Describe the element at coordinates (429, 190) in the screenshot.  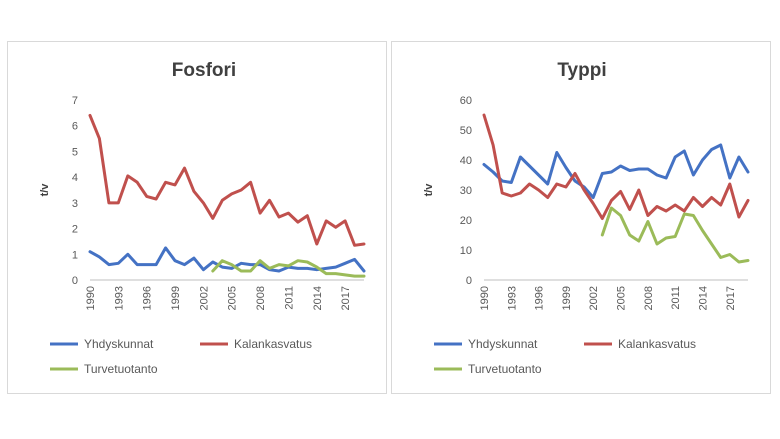
I see `typpi-ylabel: t/v` at that location.